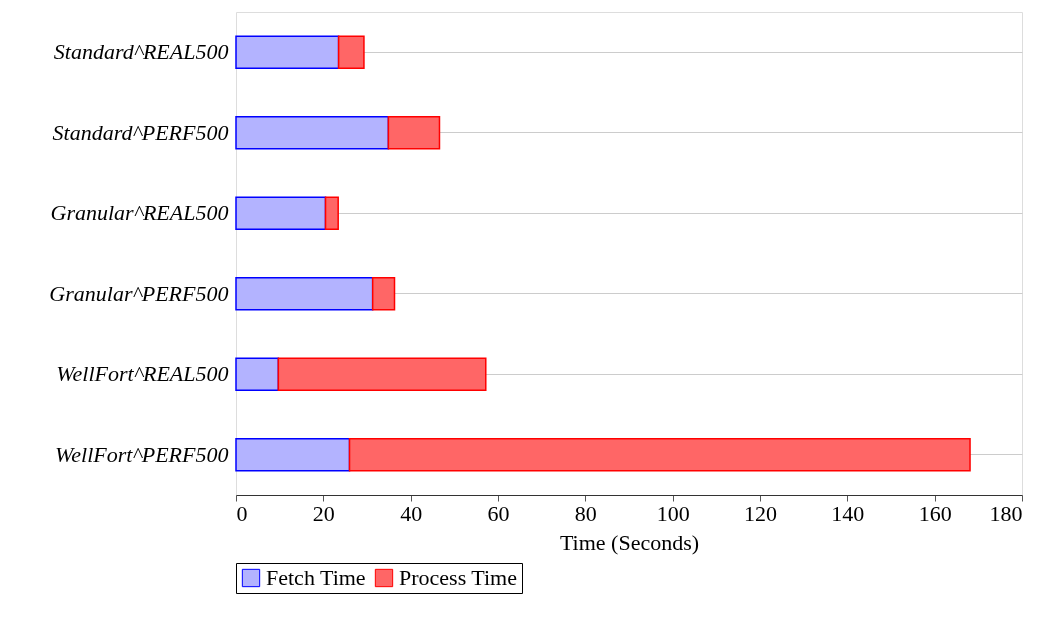  Describe the element at coordinates (848, 513) in the screenshot. I see `x-tick-label: 140` at that location.